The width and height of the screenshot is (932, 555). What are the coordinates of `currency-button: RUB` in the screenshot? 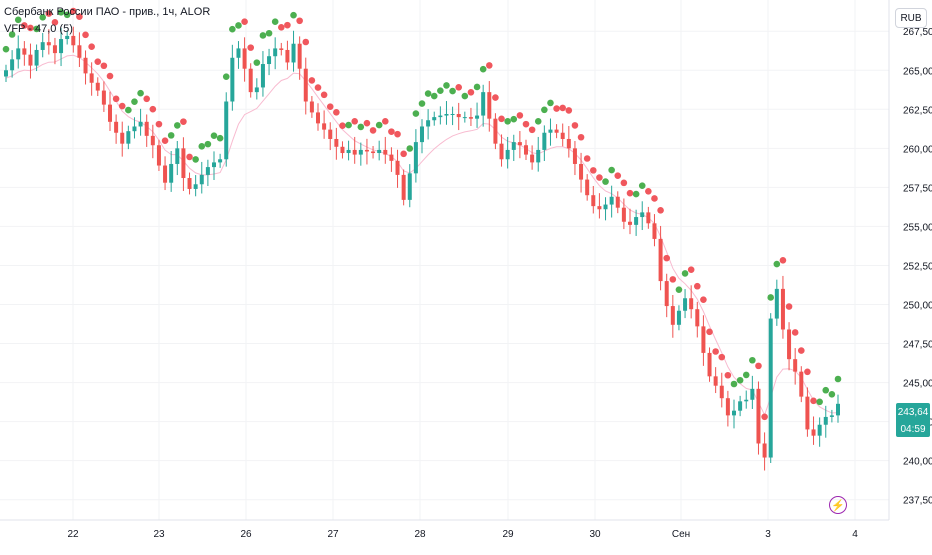 It's located at (911, 18).